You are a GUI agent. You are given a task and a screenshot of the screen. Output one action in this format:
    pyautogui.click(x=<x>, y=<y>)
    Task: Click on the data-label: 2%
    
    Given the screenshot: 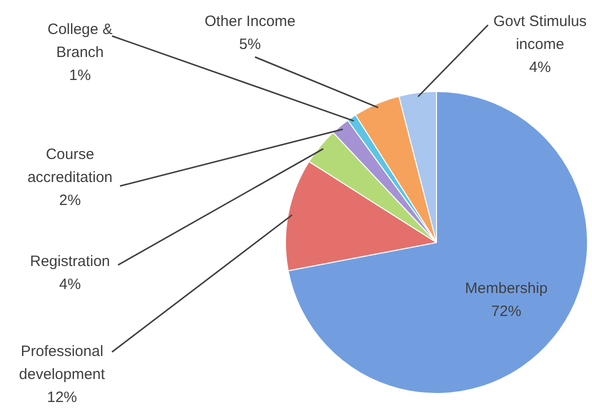 What is the action you would take?
    pyautogui.click(x=70, y=201)
    